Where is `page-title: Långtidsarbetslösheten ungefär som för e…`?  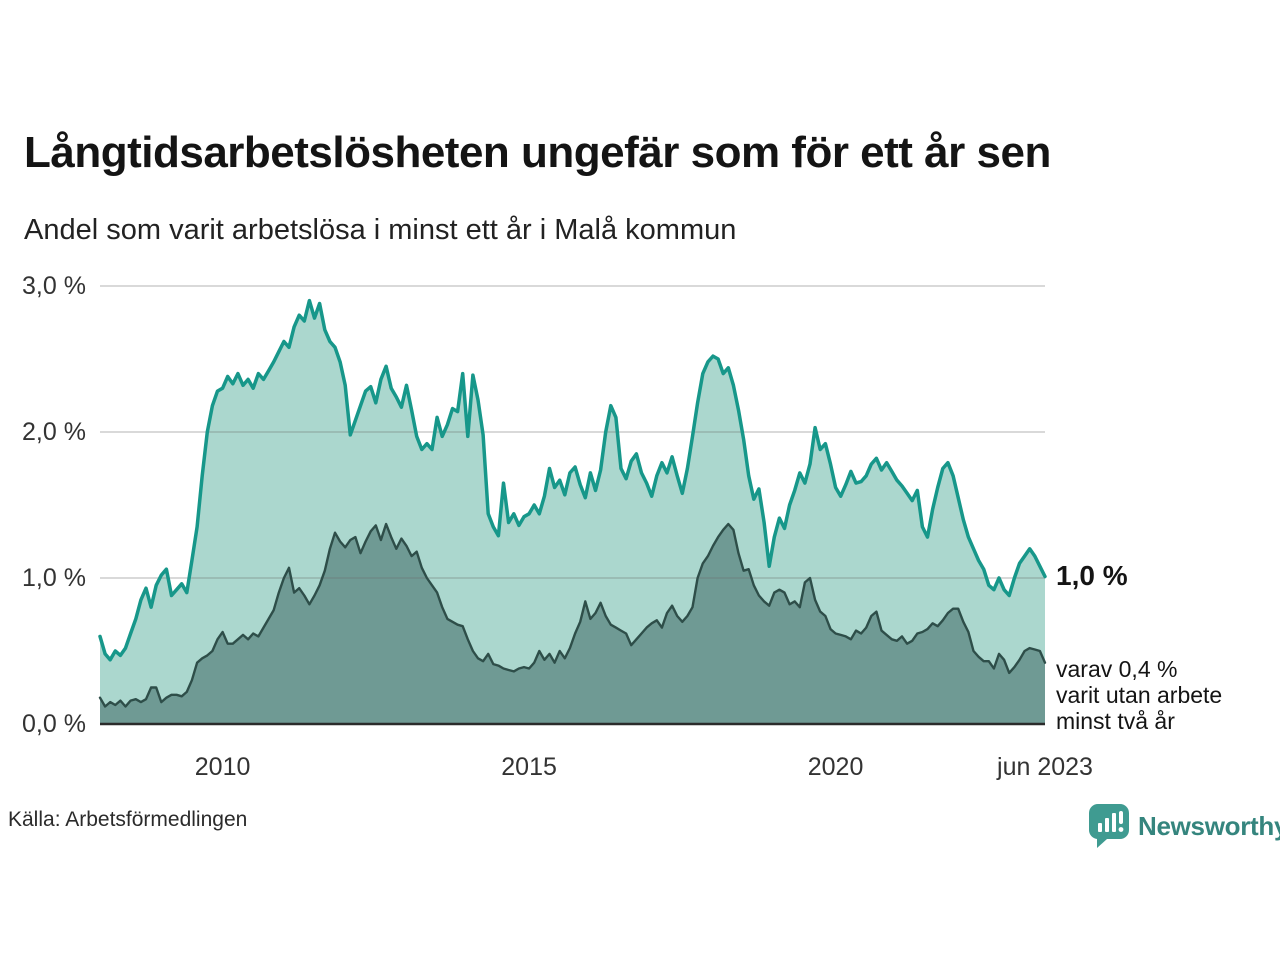
page-title: Långtidsarbetslösheten ungefär som för e… is located at coordinates (537, 152).